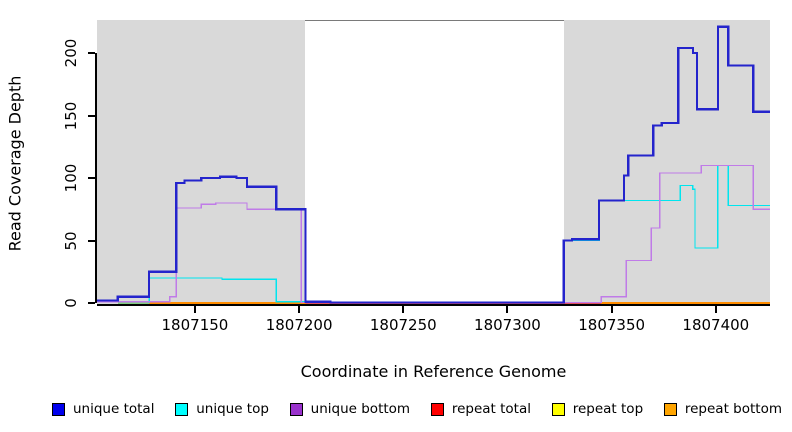 The width and height of the screenshot is (792, 432). I want to click on x-tick-label: 1807300, so click(507, 325).